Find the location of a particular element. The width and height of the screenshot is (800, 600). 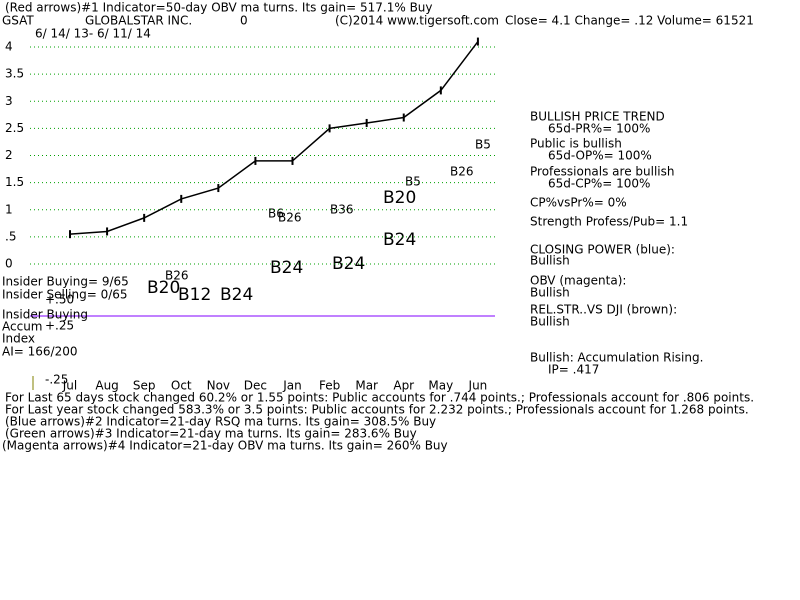

y-tick-label: 3 is located at coordinates (9, 101).